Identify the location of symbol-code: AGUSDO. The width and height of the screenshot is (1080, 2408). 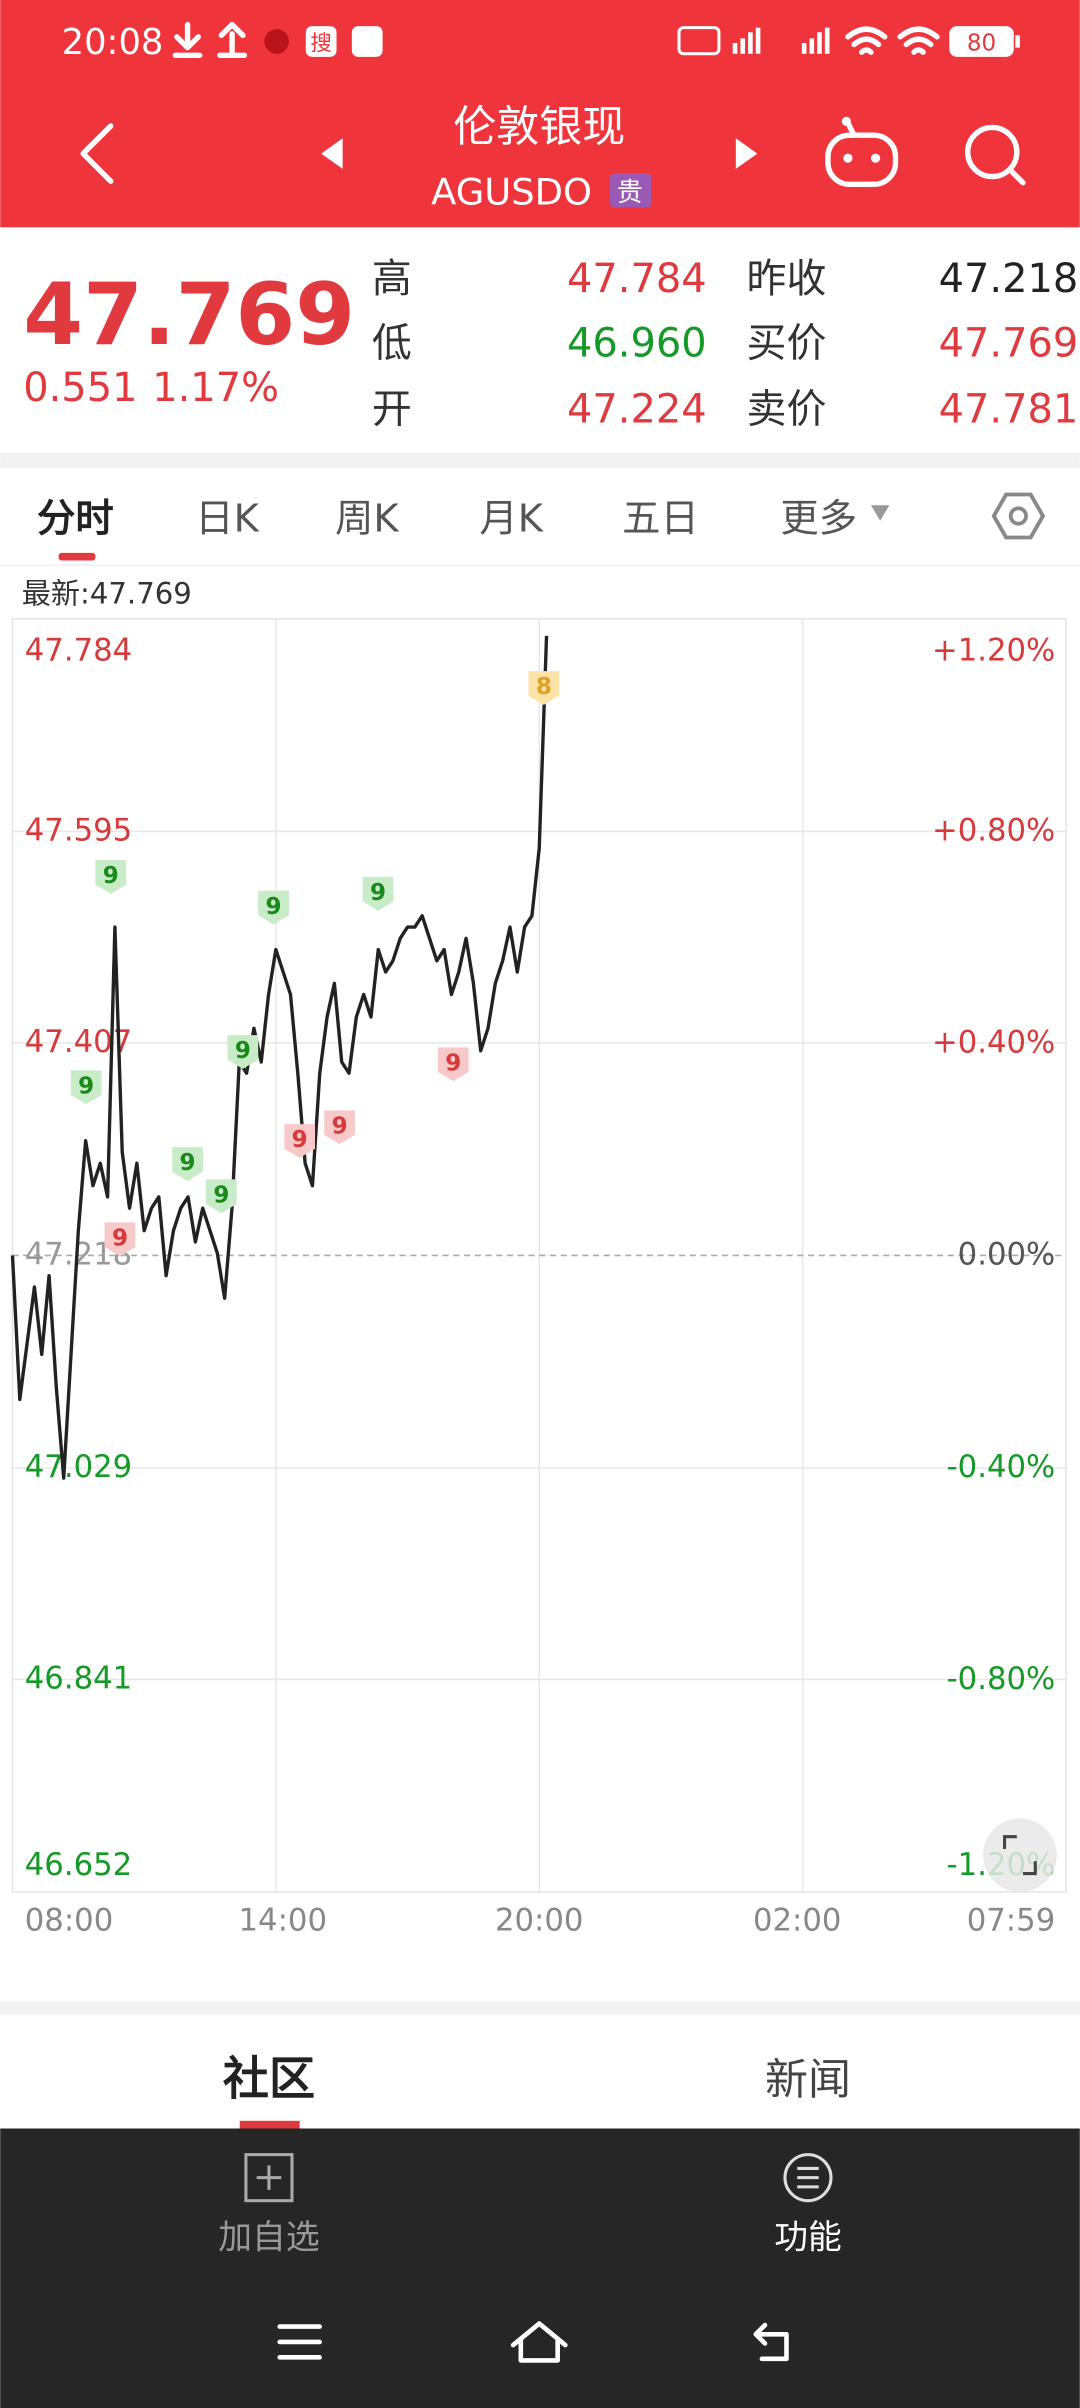
(511, 191).